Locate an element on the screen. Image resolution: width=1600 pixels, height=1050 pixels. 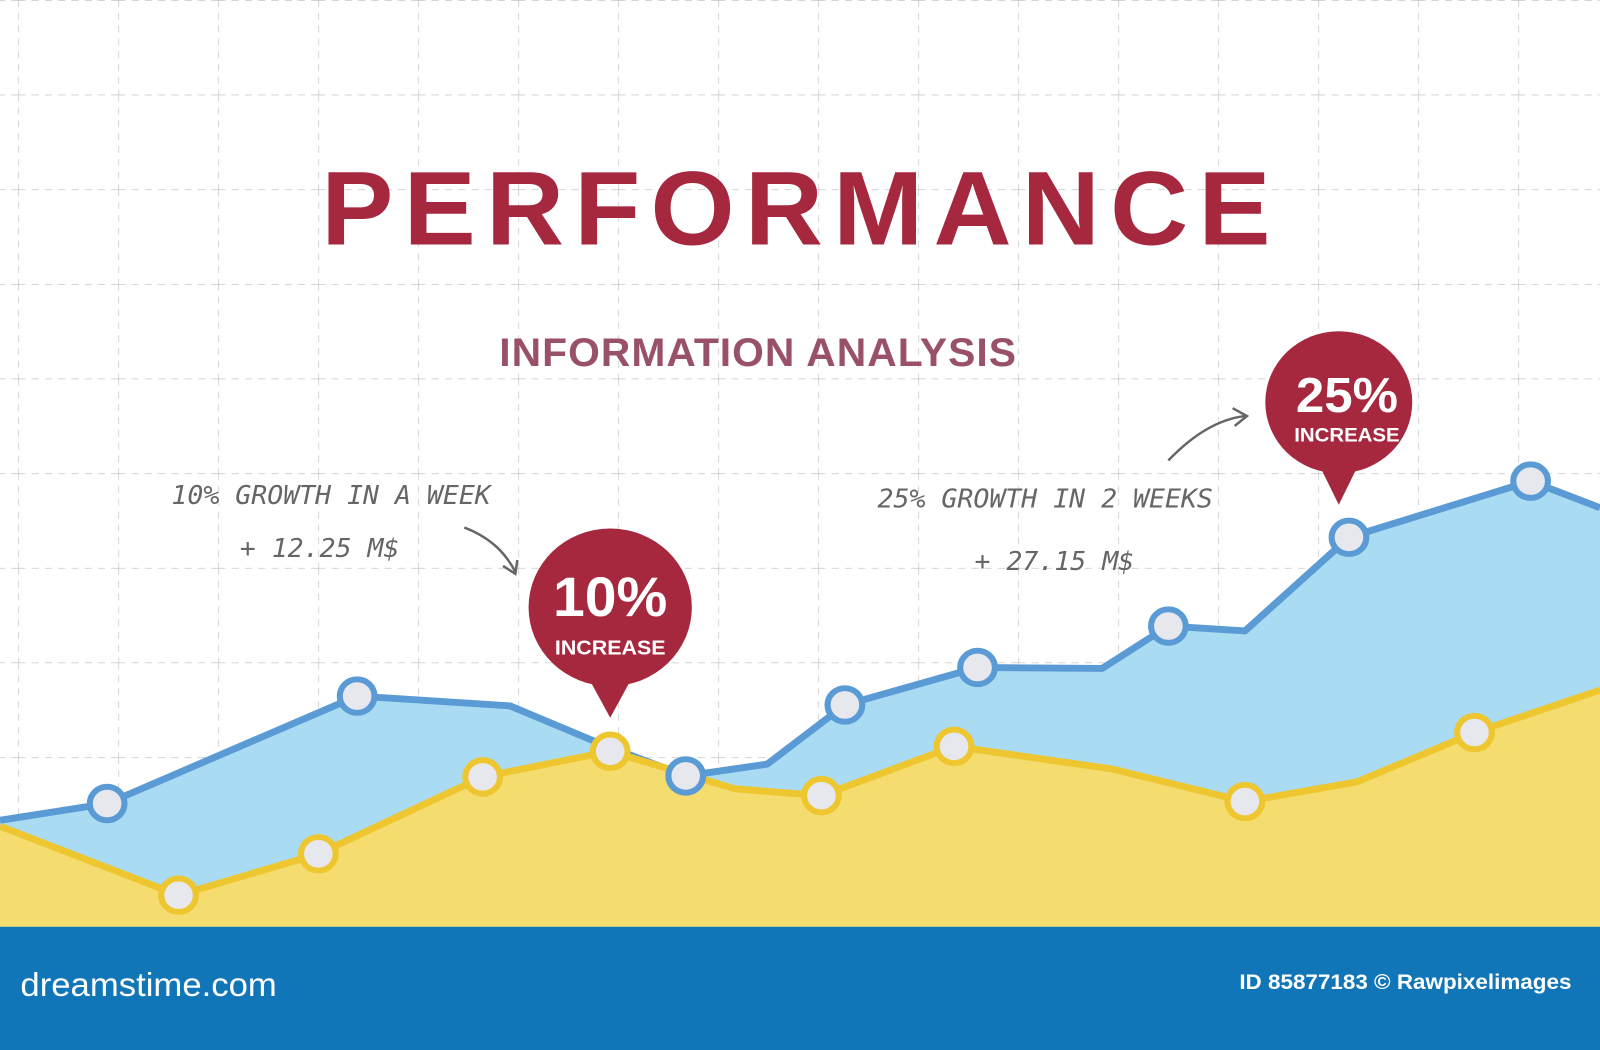
title: PERFORMANCE is located at coordinates (800, 208).